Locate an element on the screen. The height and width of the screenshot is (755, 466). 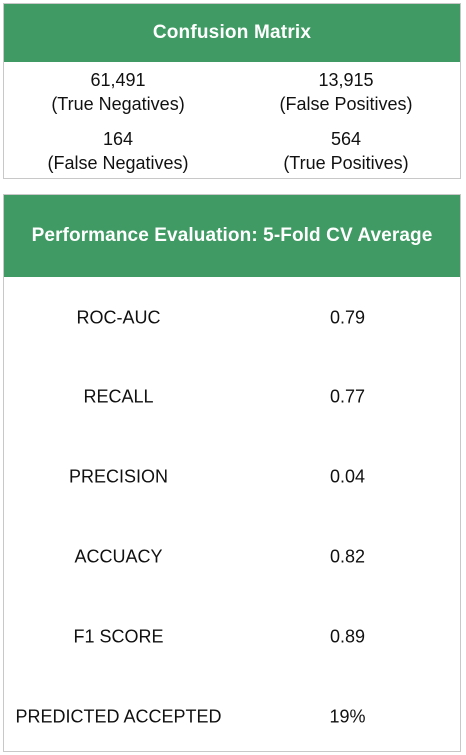
true-positives-cell: 564 (True Positives) is located at coordinates (346, 150).